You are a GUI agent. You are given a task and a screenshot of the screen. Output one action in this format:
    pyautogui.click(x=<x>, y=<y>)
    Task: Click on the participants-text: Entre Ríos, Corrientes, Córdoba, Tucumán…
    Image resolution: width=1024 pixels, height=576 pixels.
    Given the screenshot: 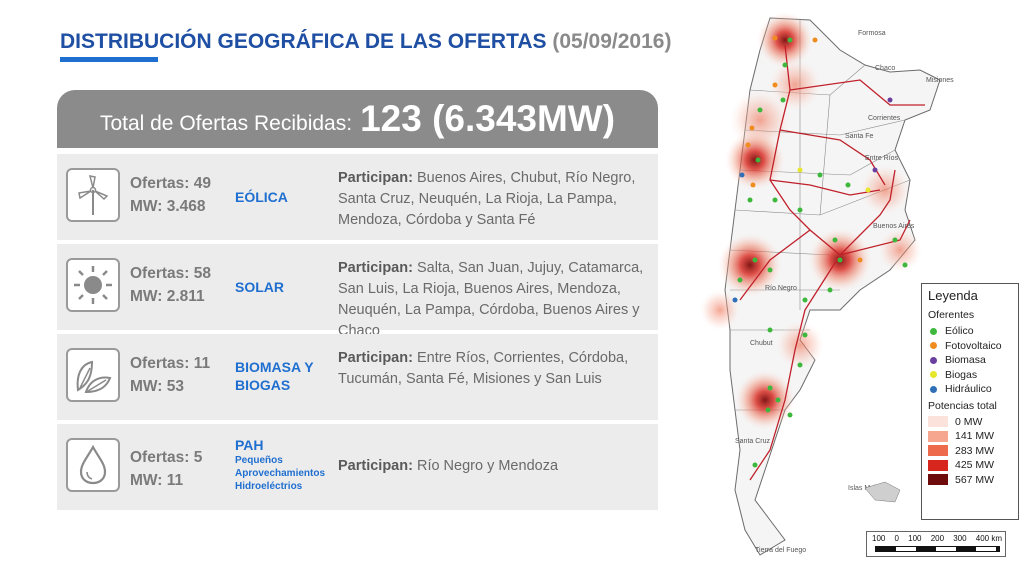 What is the action you would take?
    pyautogui.click(x=483, y=368)
    